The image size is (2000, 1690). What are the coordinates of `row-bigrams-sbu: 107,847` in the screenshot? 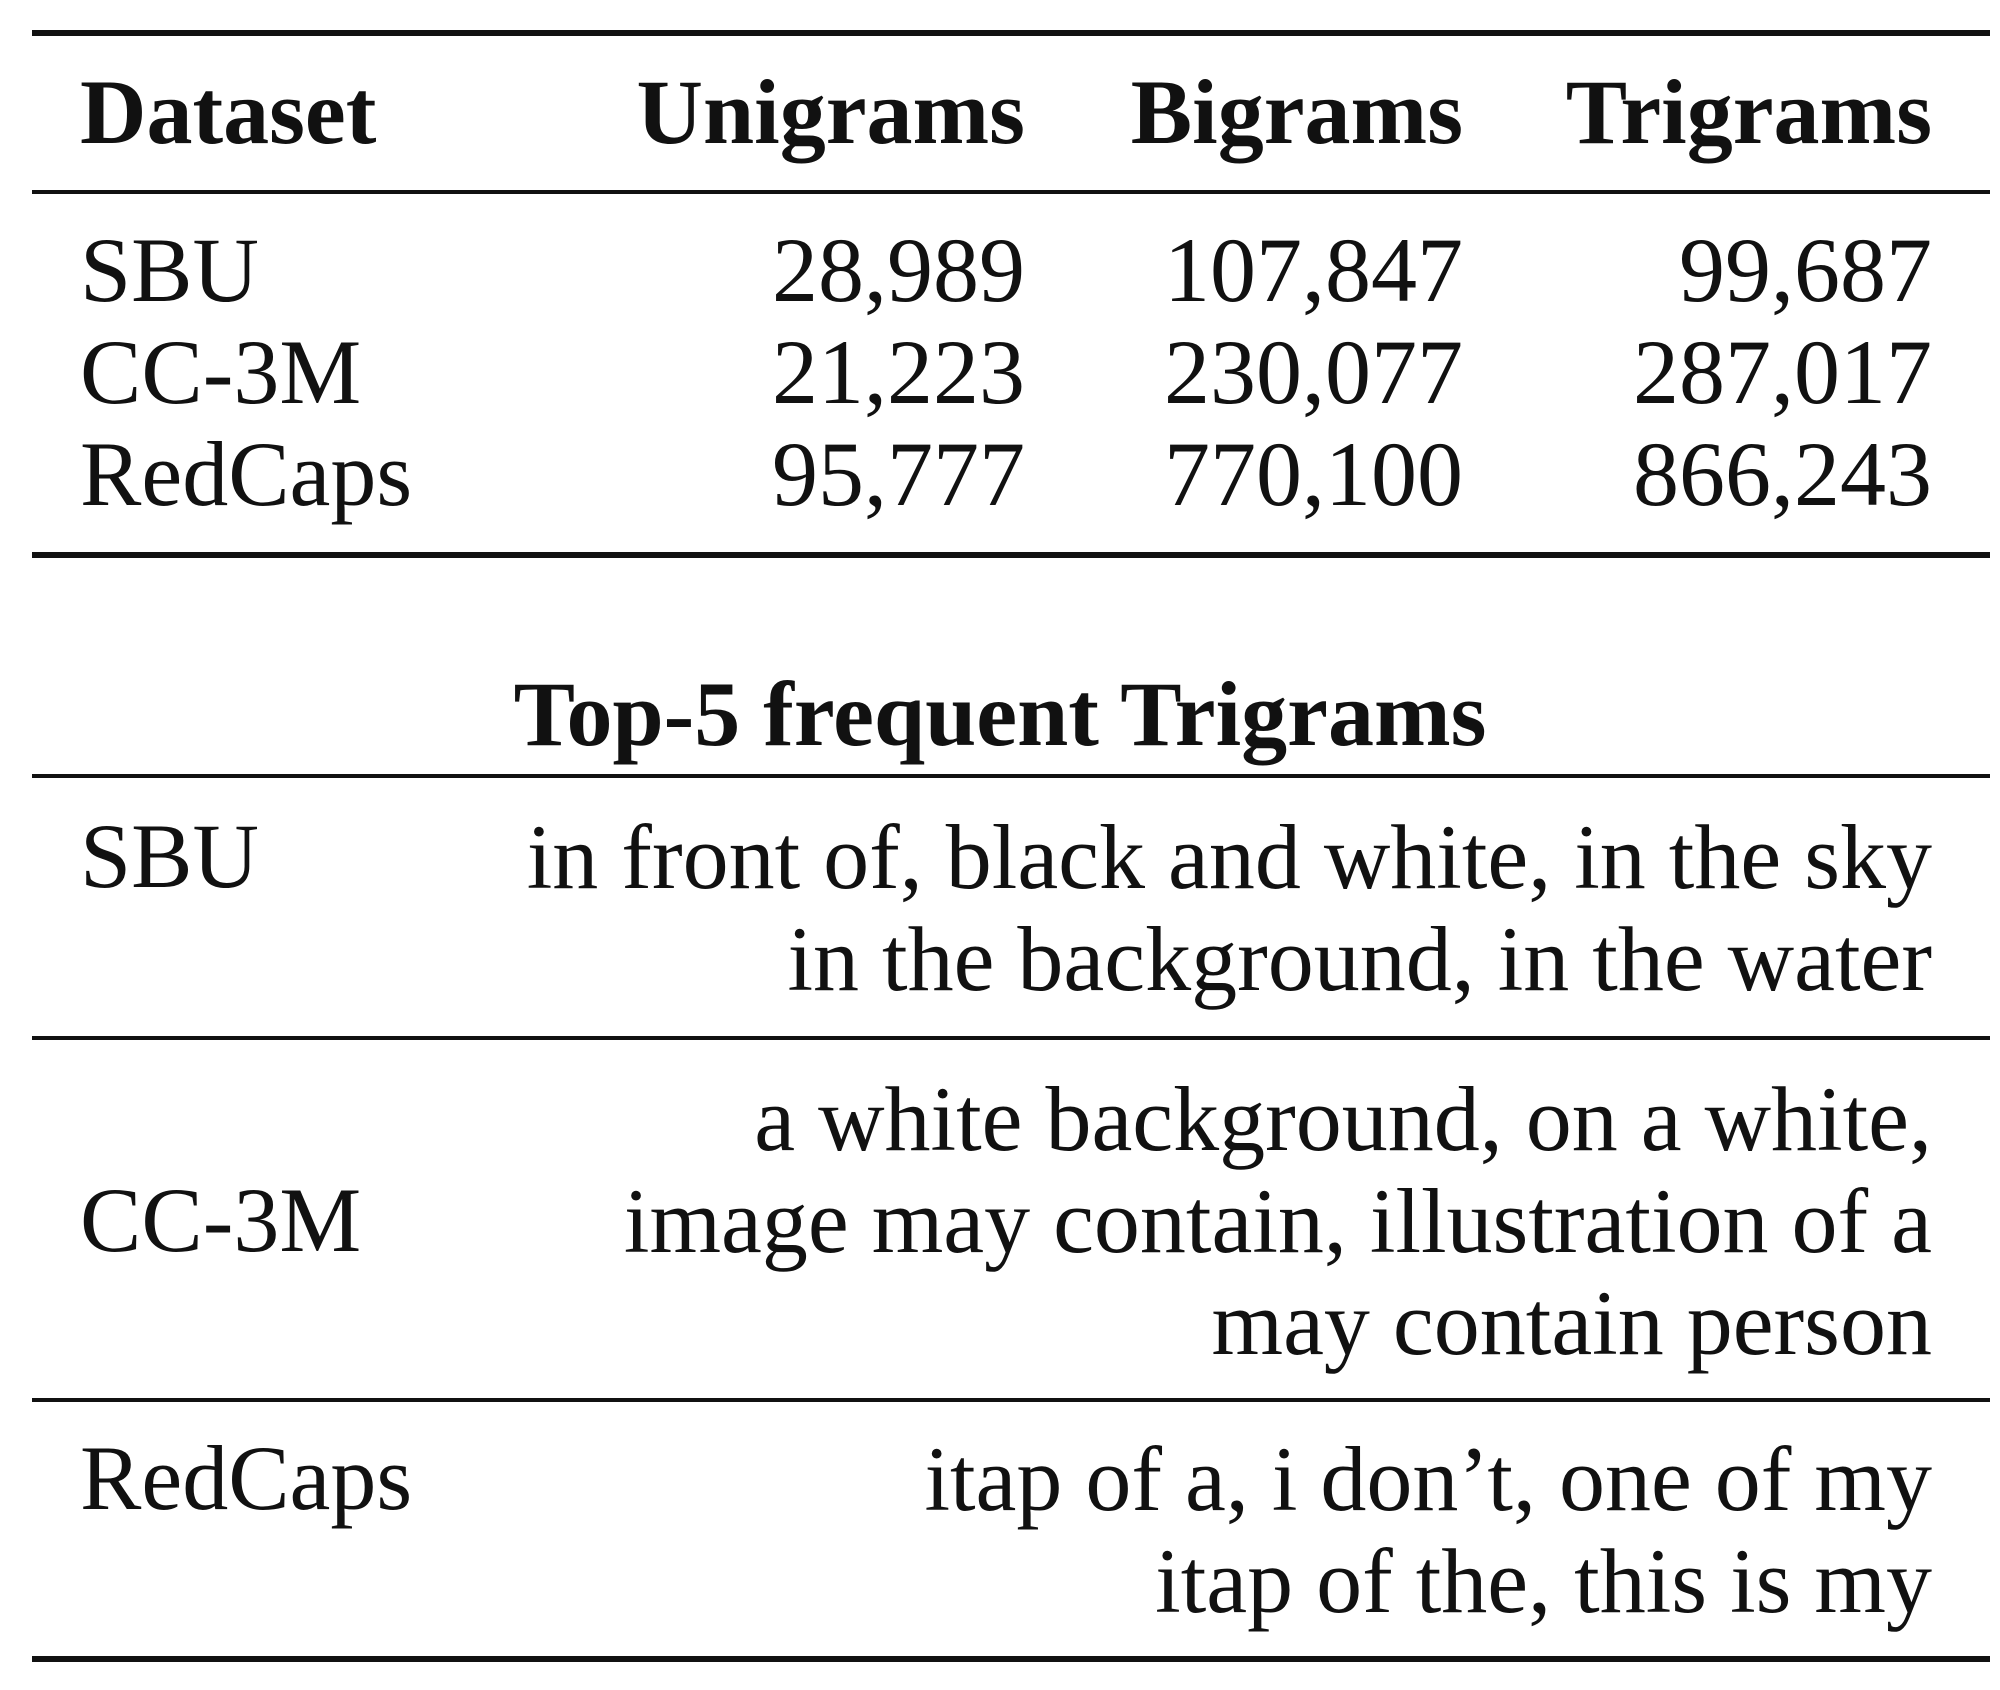 It's located at (1313, 270).